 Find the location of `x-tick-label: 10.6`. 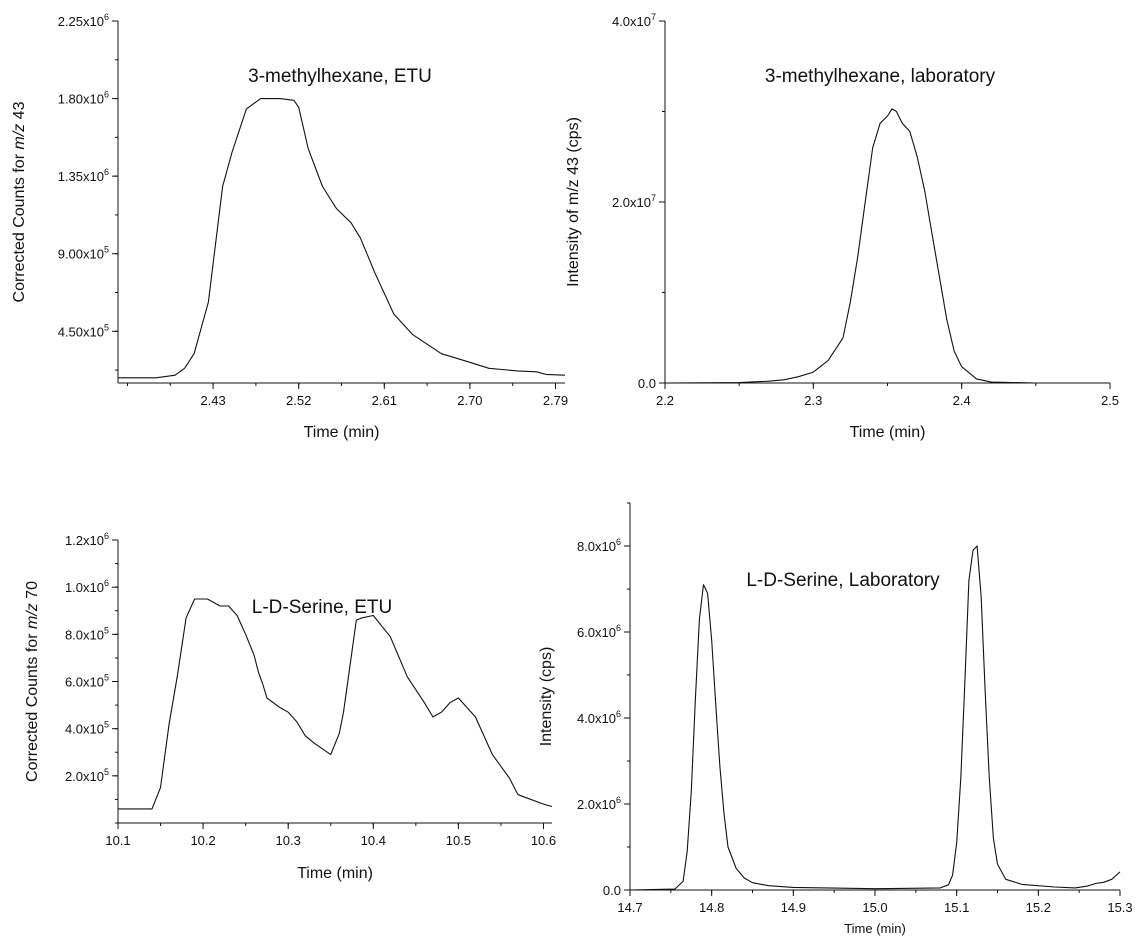

x-tick-label: 10.6 is located at coordinates (543, 840).